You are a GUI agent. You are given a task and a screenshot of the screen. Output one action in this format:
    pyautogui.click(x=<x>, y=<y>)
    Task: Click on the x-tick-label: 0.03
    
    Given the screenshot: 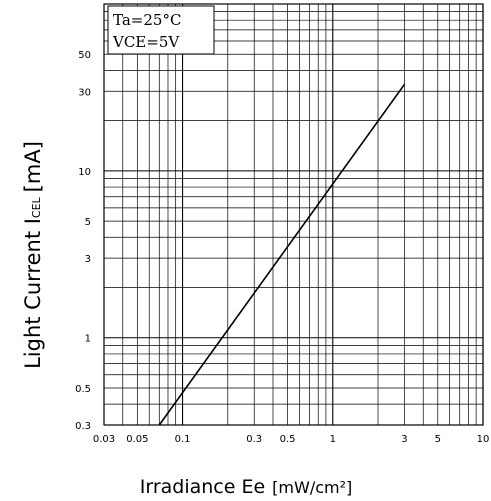 What is the action you would take?
    pyautogui.click(x=104, y=439)
    